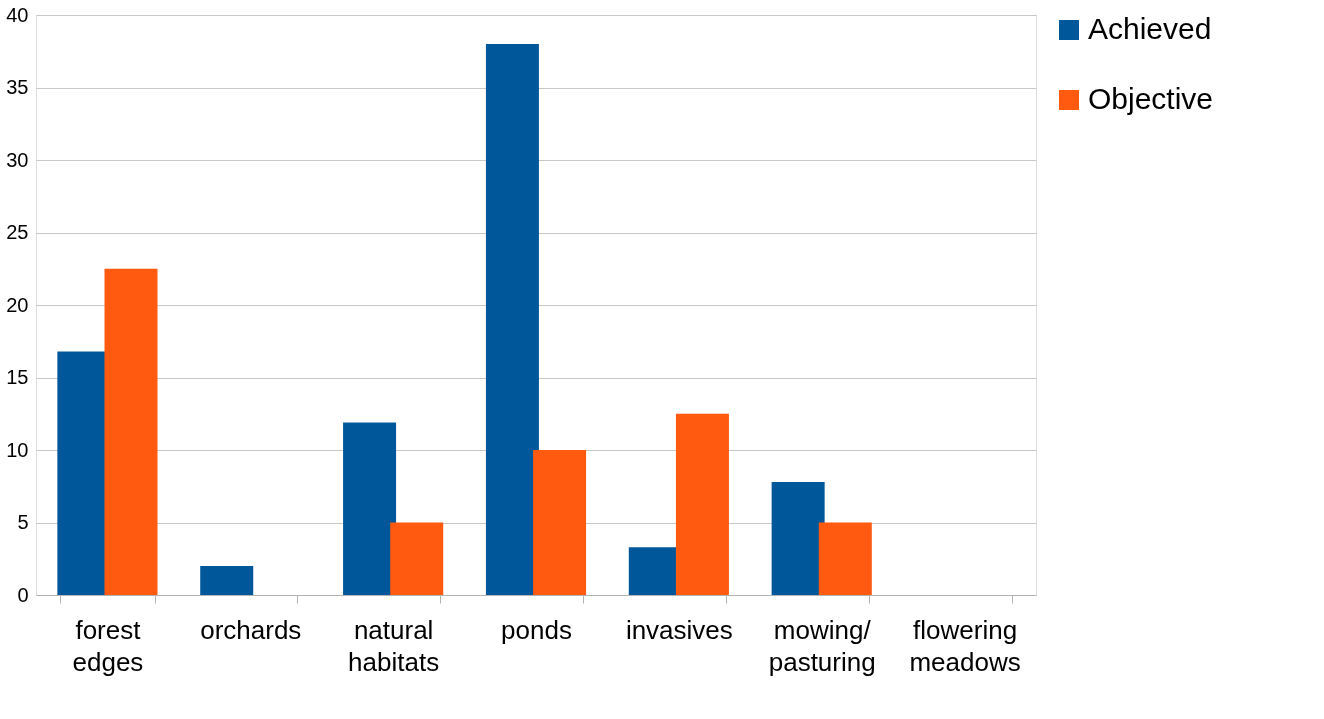 The height and width of the screenshot is (719, 1324). I want to click on y-tick-label: 15, so click(17, 377).